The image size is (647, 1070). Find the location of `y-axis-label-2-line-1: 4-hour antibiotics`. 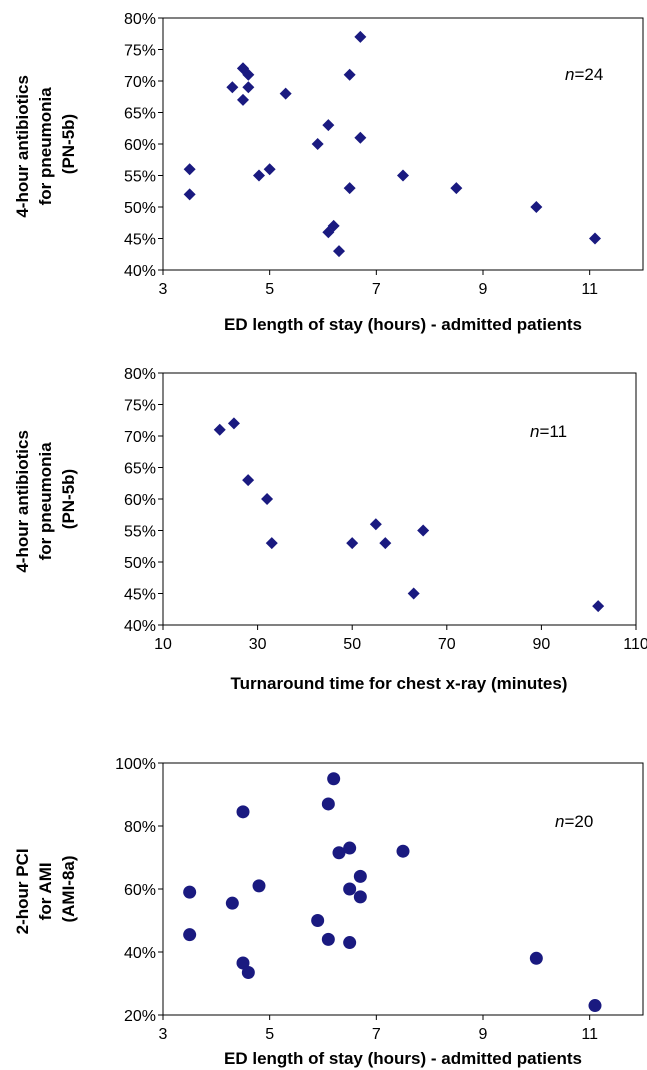

y-axis-label-2-line-1: 4-hour antibiotics is located at coordinates (22, 501).